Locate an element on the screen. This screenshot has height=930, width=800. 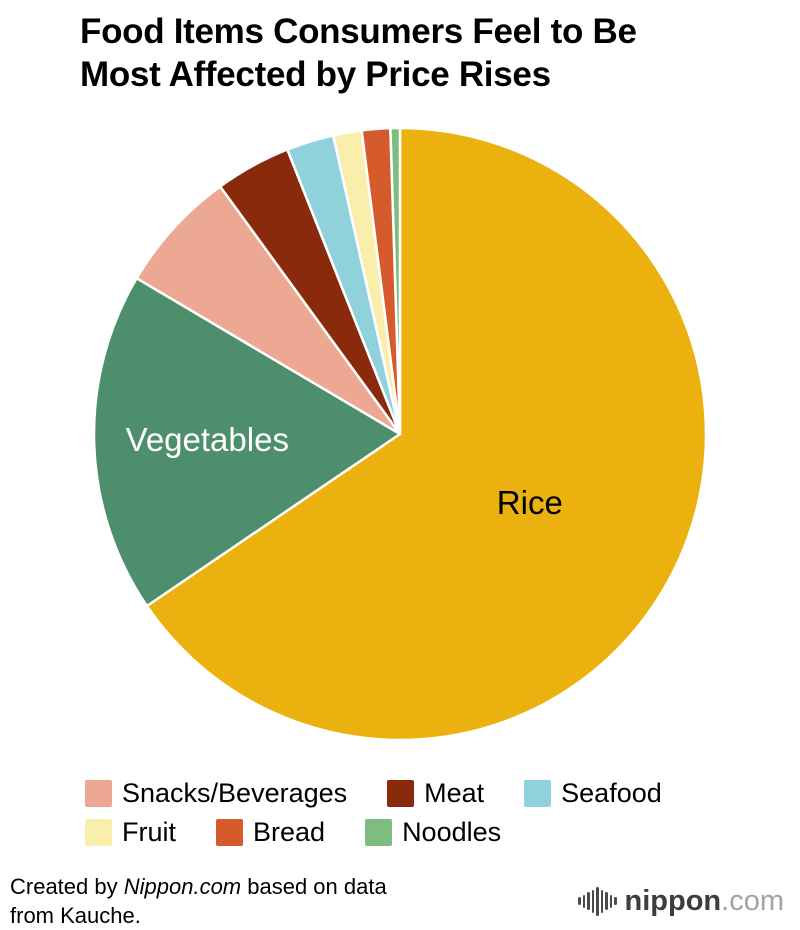
legend-item-meat: Meat is located at coordinates (435, 793).